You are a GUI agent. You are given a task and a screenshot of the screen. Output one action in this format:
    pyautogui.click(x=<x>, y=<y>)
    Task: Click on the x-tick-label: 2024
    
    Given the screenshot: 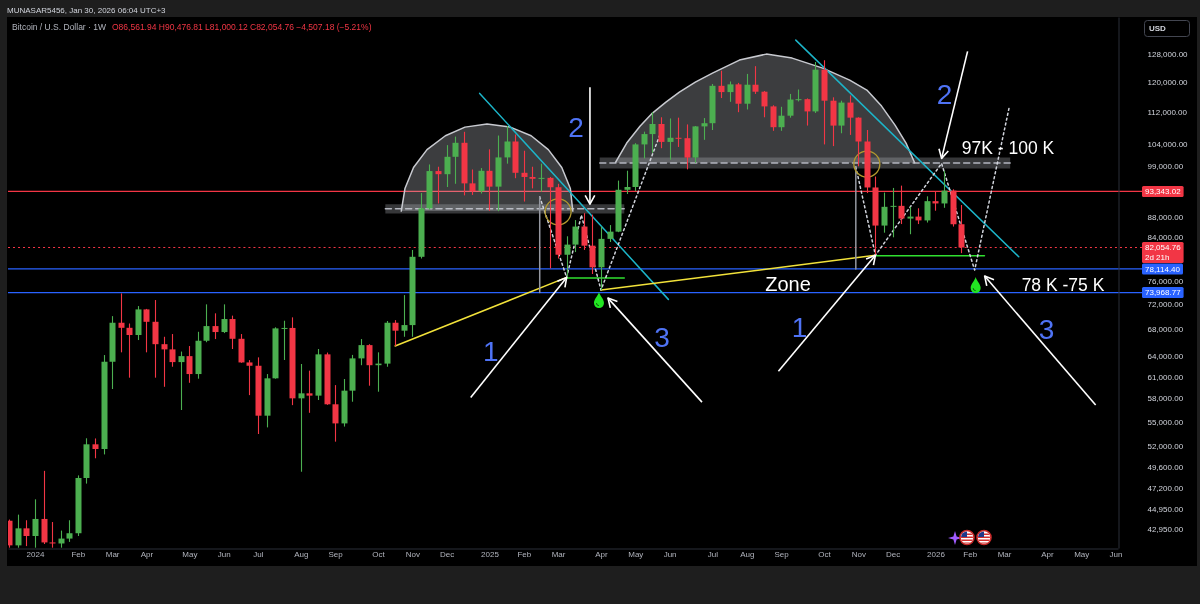 What is the action you would take?
    pyautogui.click(x=35, y=555)
    